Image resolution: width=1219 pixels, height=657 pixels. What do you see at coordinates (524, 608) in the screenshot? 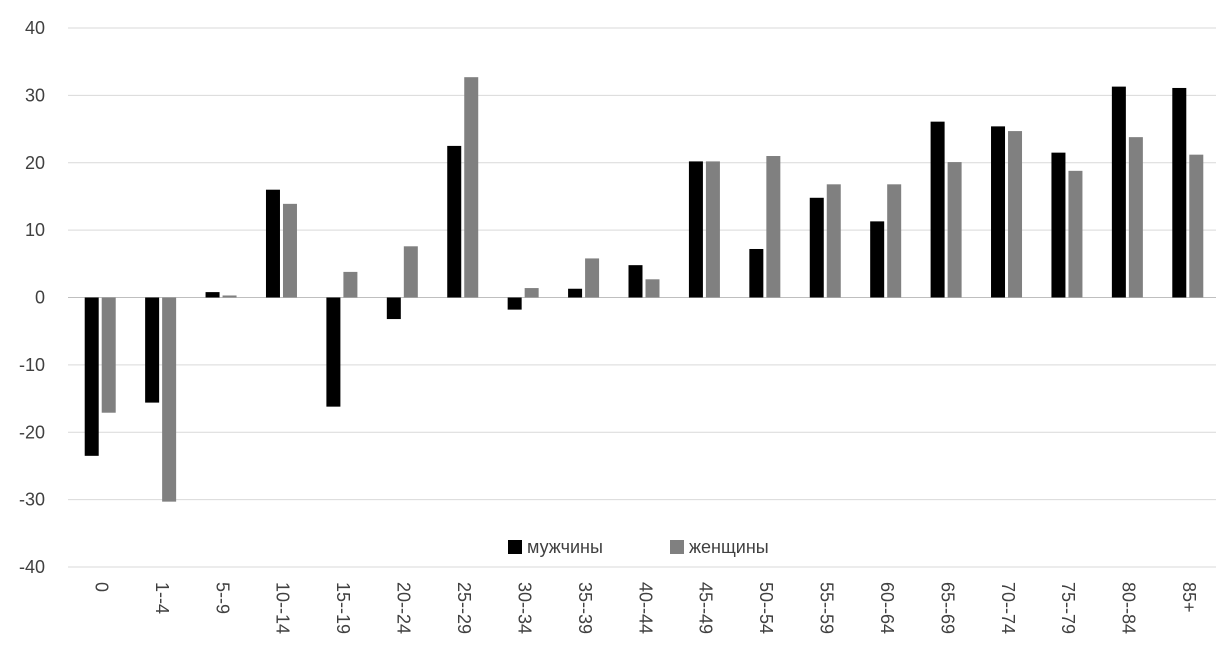
I see `x-tick-label: 30--34` at bounding box center [524, 608].